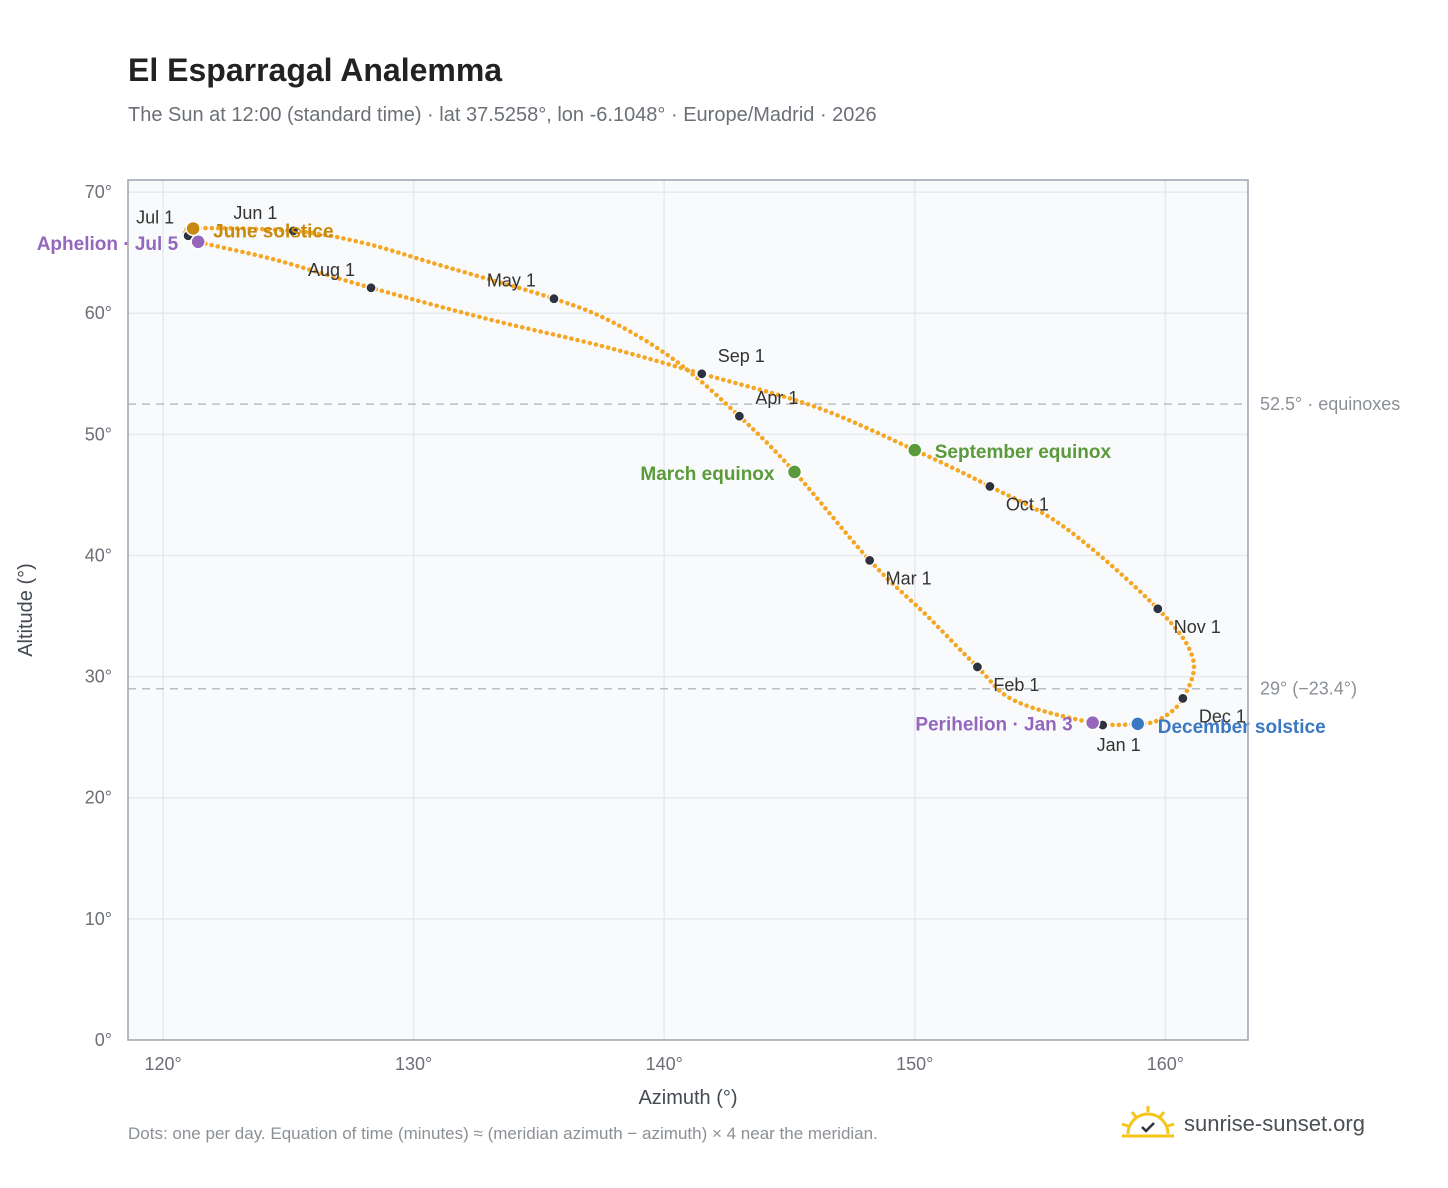  What do you see at coordinates (98, 313) in the screenshot?
I see `y-tick-label: 60°` at bounding box center [98, 313].